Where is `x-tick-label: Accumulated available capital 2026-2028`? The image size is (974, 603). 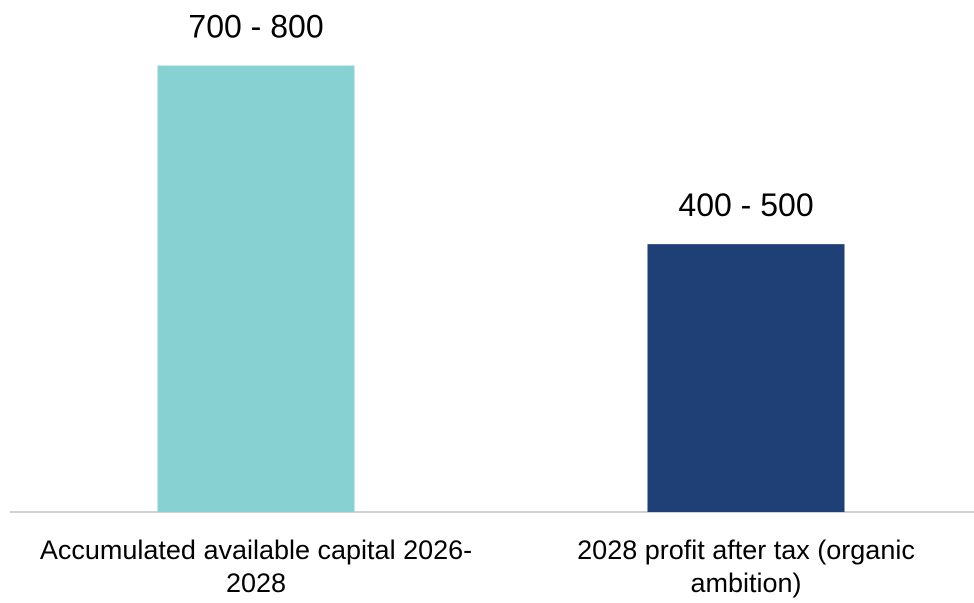 x-tick-label: Accumulated available capital 2026-2028 is located at coordinates (256, 566).